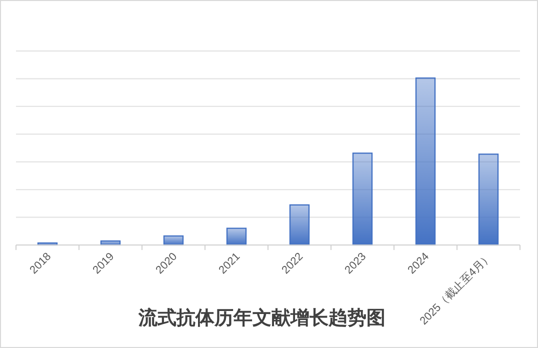  What do you see at coordinates (262, 318) in the screenshot?
I see `text: 流式抗体历年文献增长趋势图` at bounding box center [262, 318].